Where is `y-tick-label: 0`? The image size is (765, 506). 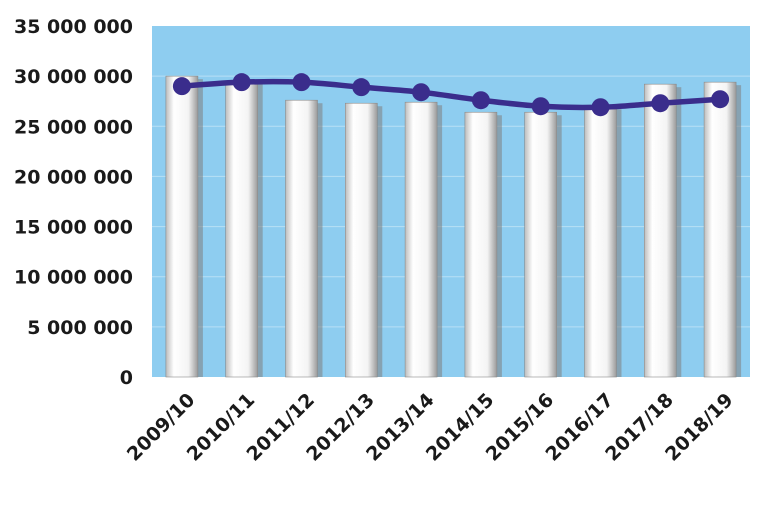 y-tick-label: 0 is located at coordinates (126, 378).